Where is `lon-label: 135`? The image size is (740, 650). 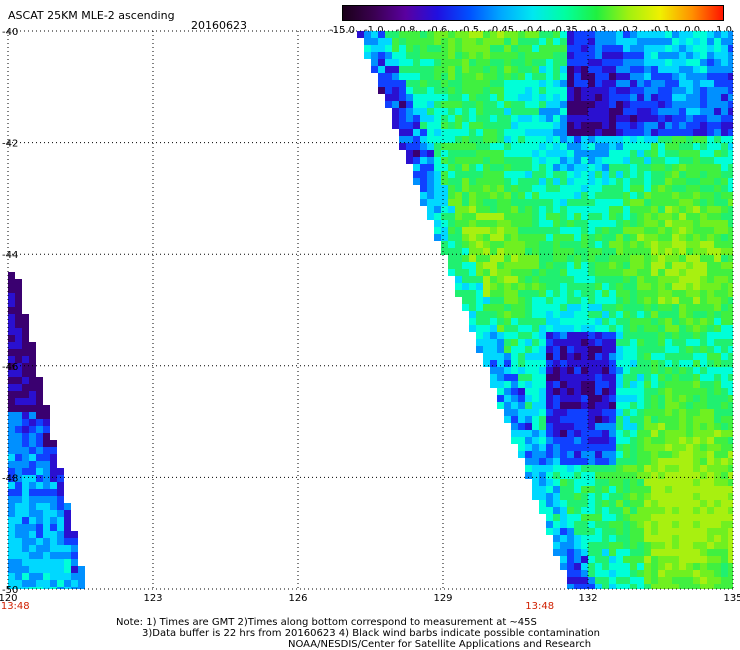
lon-label: 135 is located at coordinates (731, 598).